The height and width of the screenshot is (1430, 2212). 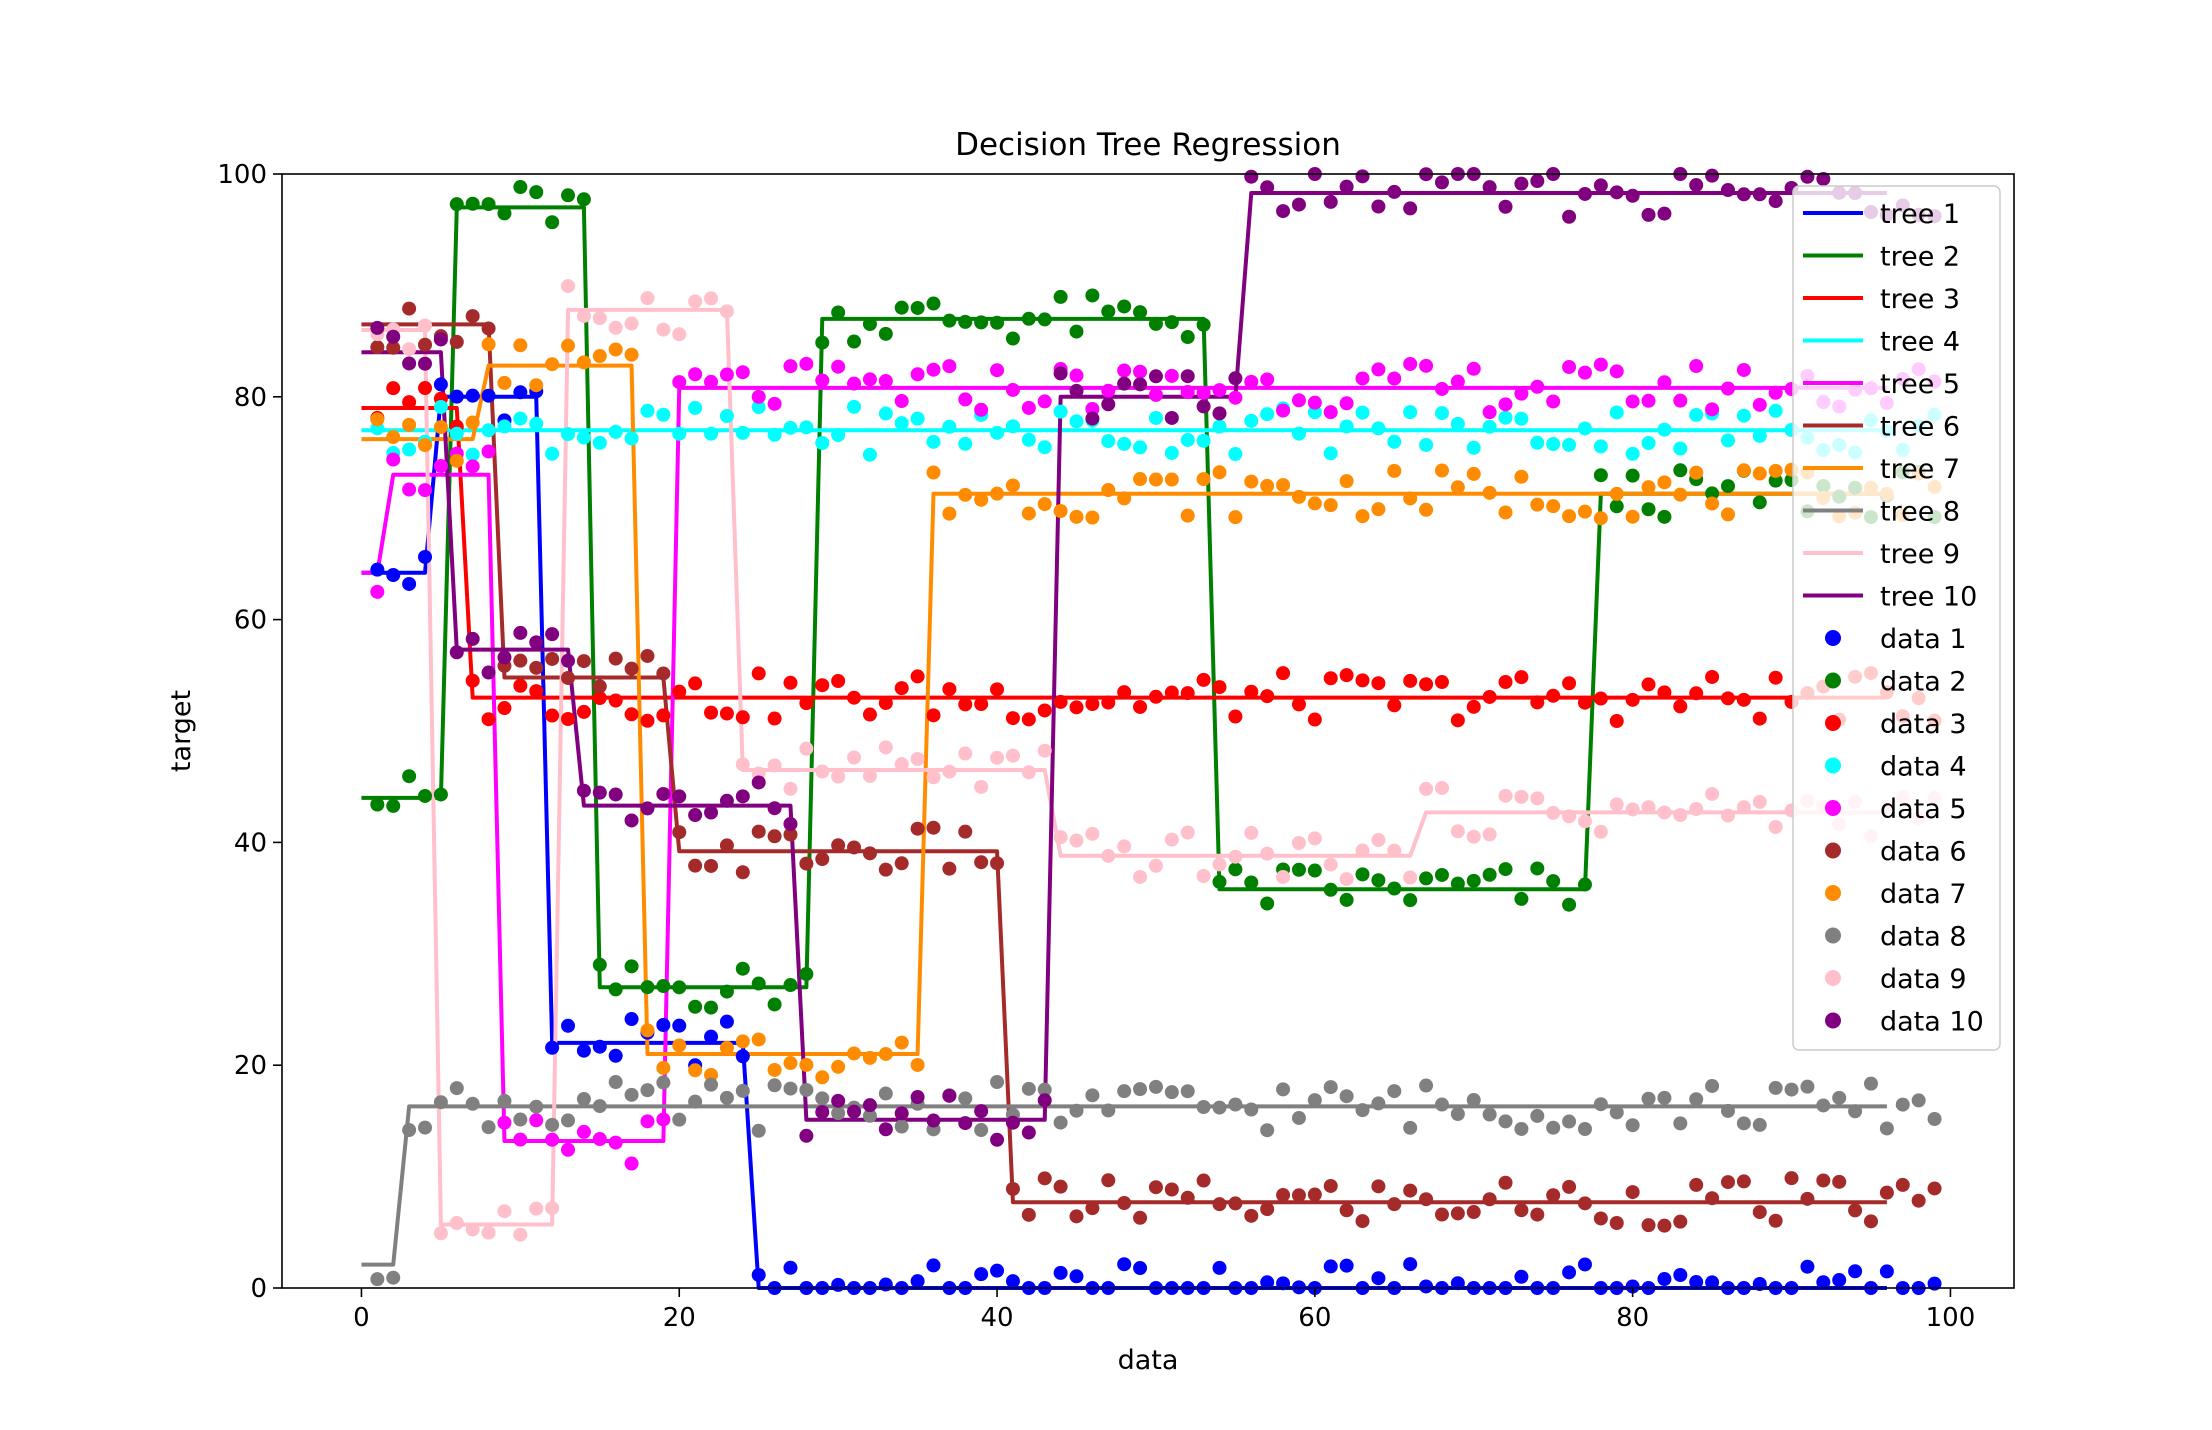 I want to click on legend-label: tree 9, so click(x=1920, y=554).